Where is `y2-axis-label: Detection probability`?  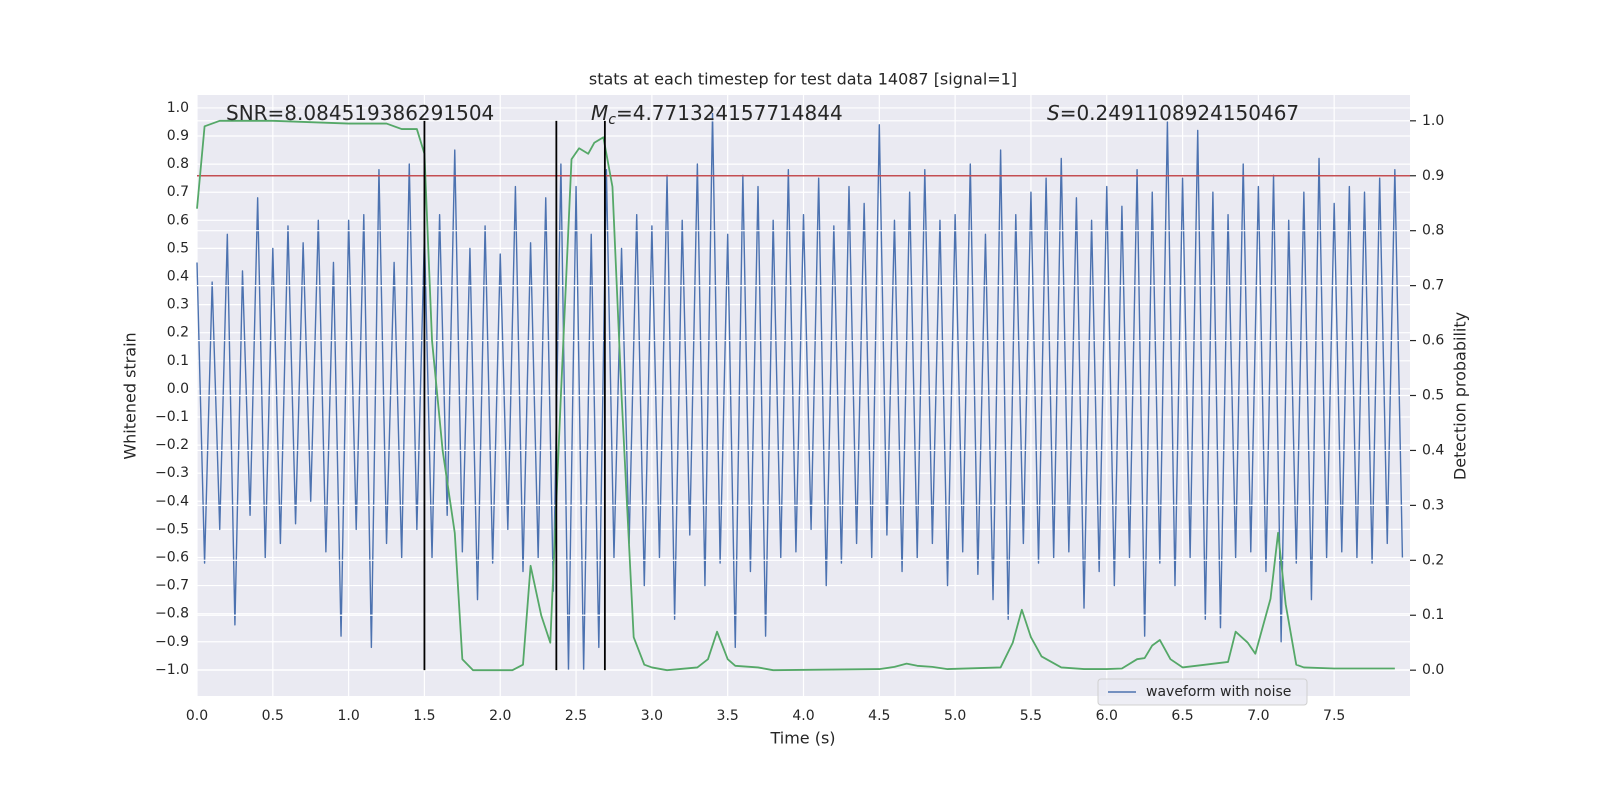 y2-axis-label: Detection probability is located at coordinates (1460, 396).